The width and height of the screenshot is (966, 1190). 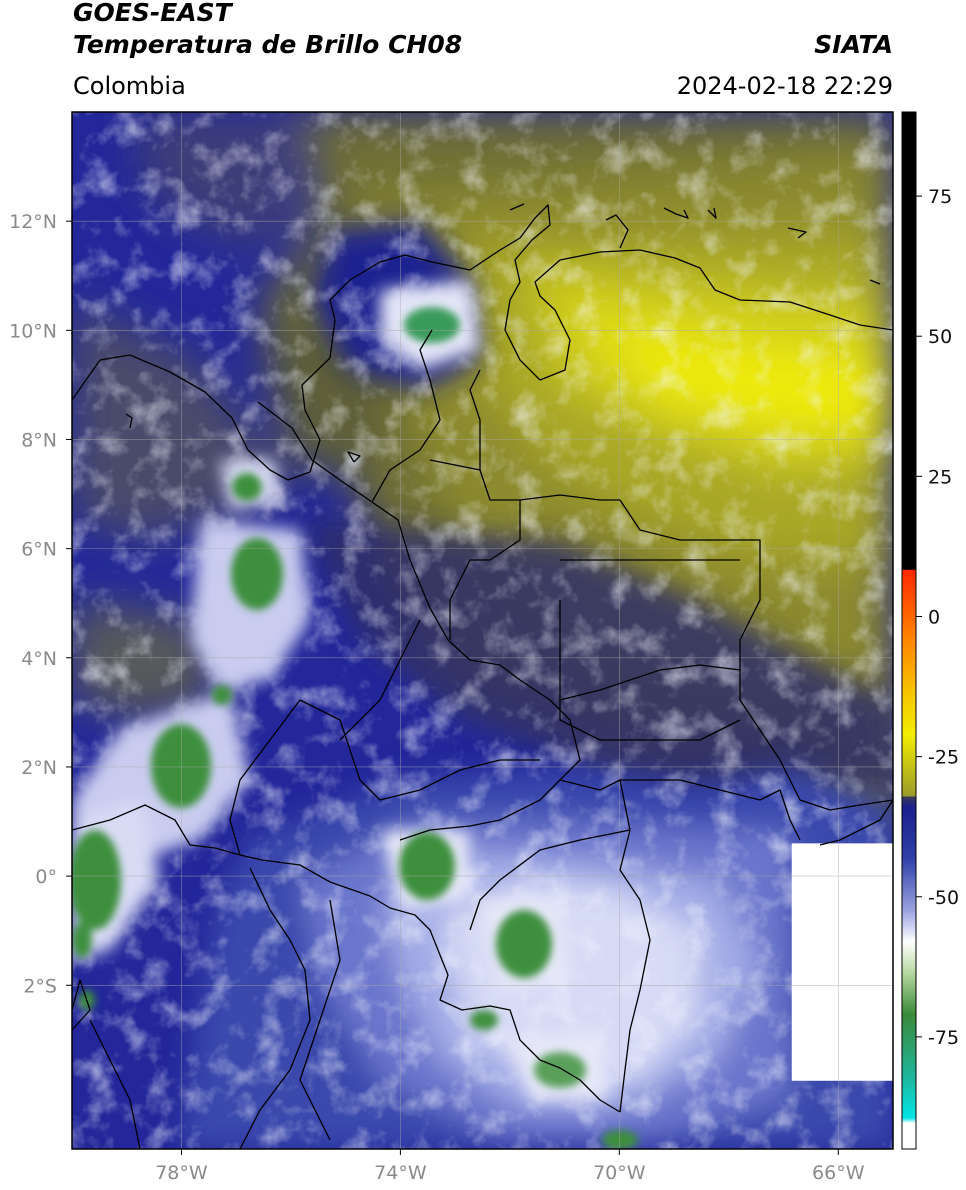 What do you see at coordinates (400, 1173) in the screenshot?
I see `longitude-label: 74°W` at bounding box center [400, 1173].